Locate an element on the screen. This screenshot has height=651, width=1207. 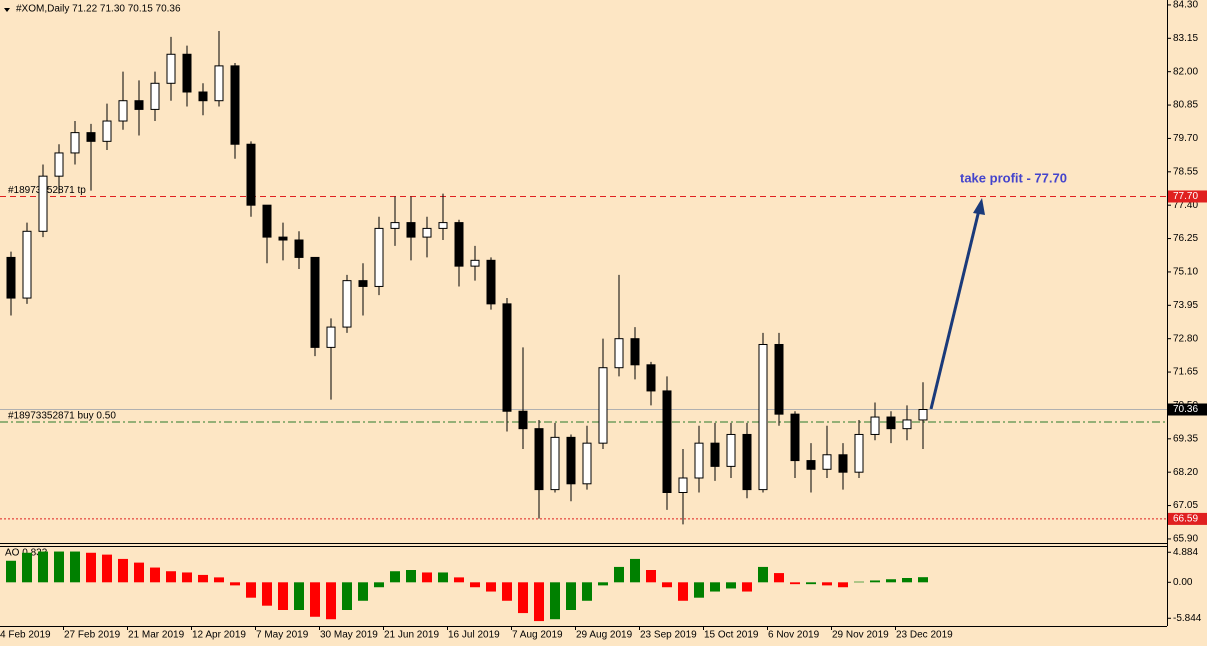
y-tick-label: 68.20 is located at coordinates (1185, 472).